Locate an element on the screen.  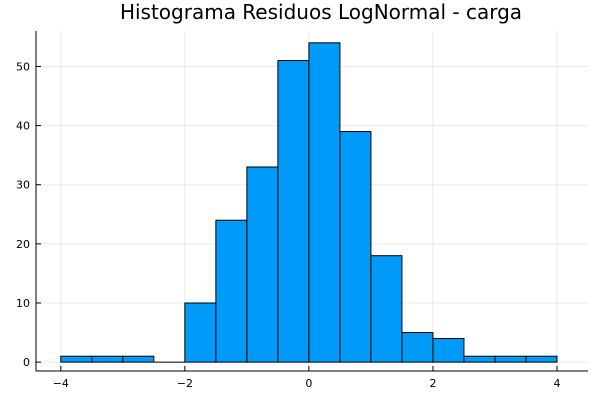
x-axis-ticks: −4 −2 0 2 4 is located at coordinates (306, 378).